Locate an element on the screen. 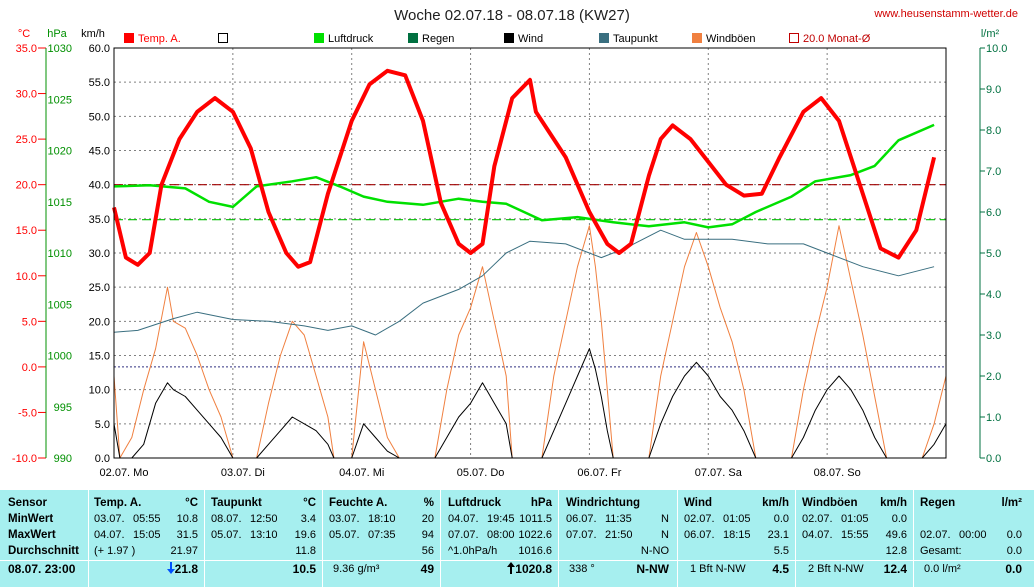  hum-header: Feuchte A. is located at coordinates (358, 503).